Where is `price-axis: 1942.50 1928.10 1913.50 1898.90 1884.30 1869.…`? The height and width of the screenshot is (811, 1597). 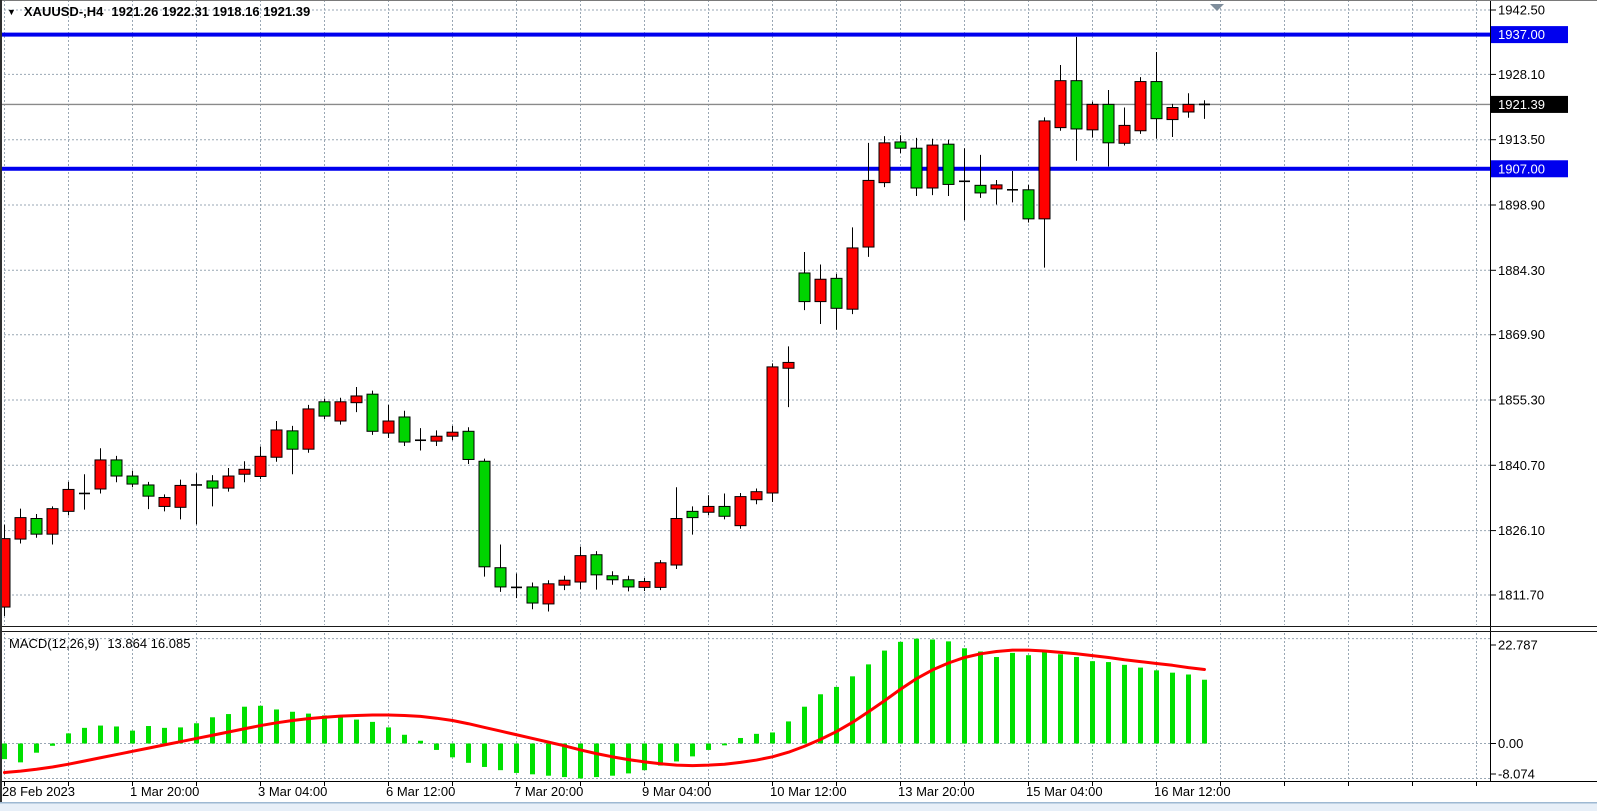
price-axis: 1942.50 1928.10 1913.50 1898.90 1884.30 1869.… is located at coordinates (1529, 303).